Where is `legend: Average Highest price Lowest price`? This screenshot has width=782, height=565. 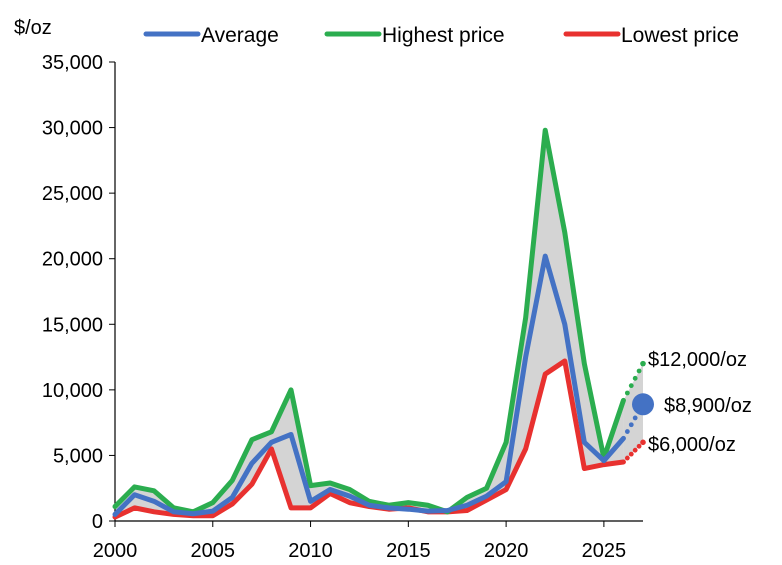 legend: Average Highest price Lowest price is located at coordinates (441, 35).